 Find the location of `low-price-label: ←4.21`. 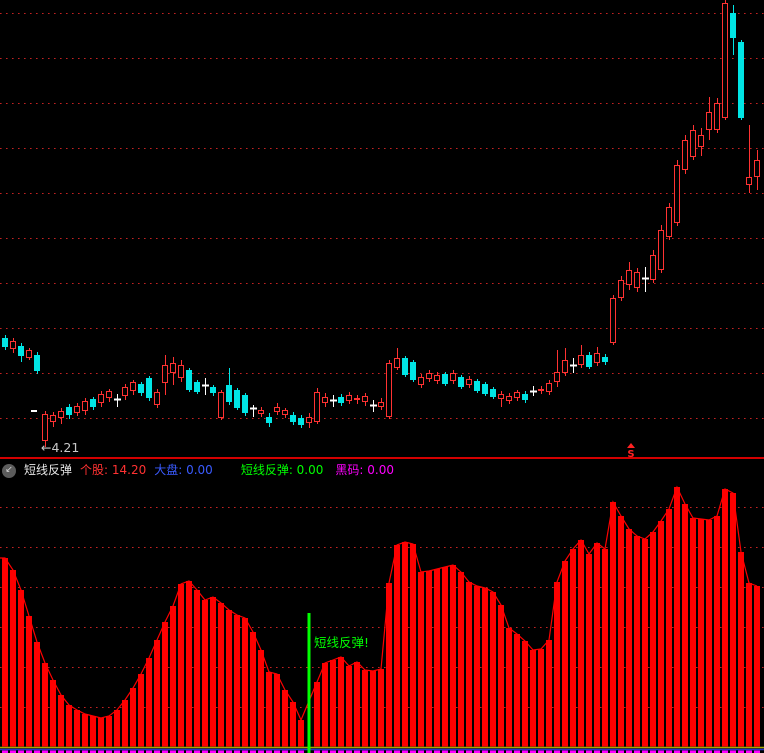

low-price-label: ←4.21 is located at coordinates (60, 447).